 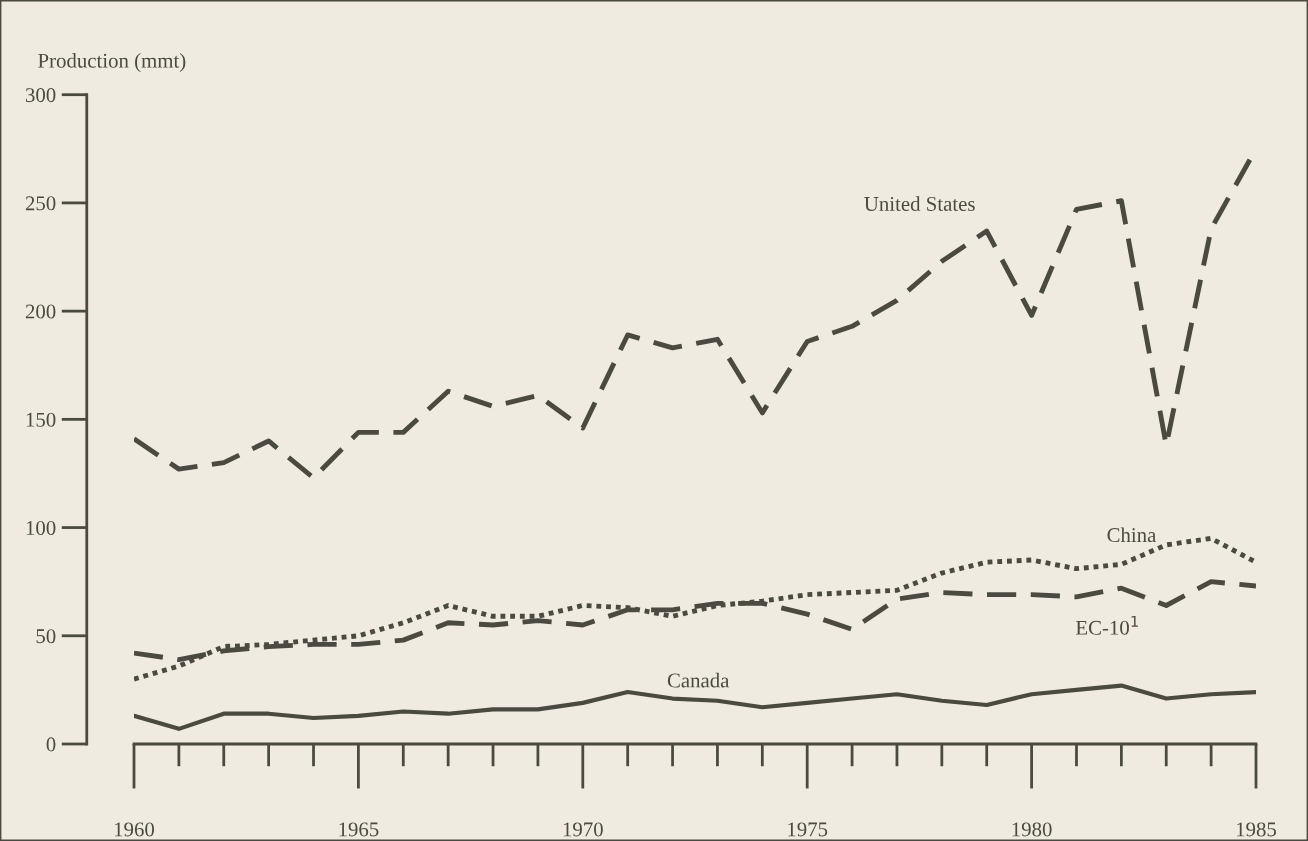 I want to click on x-tick-label: 1970, so click(x=583, y=829).